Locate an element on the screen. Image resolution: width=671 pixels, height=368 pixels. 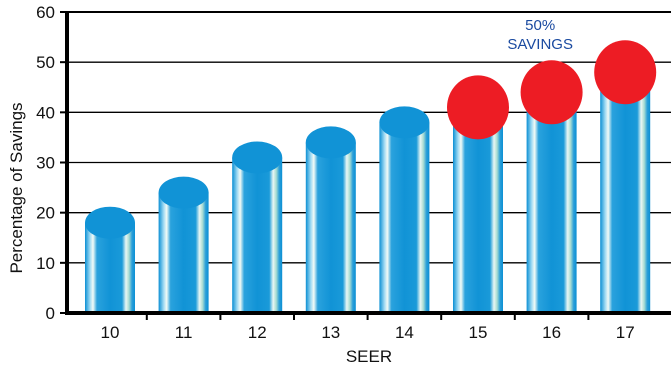
x-axis-title: SEER is located at coordinates (369, 356).